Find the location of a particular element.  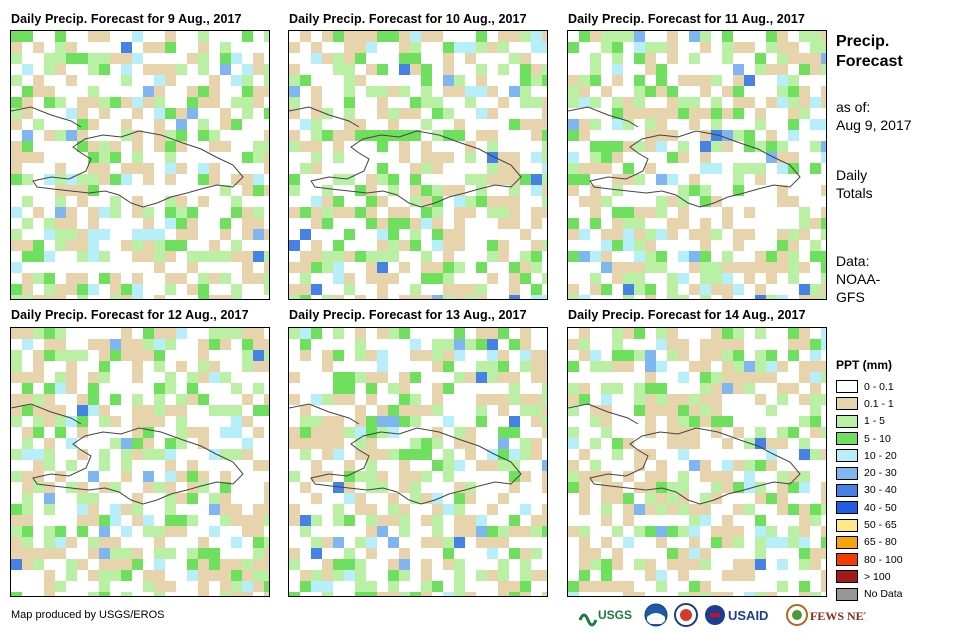

legend-item: 1 - 5 is located at coordinates (869, 421).